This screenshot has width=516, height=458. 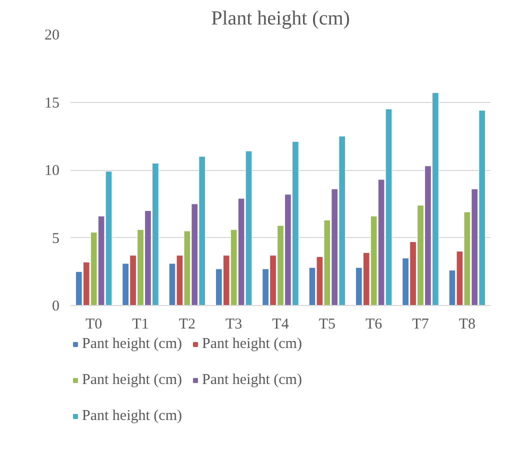 What do you see at coordinates (56, 306) in the screenshot?
I see `y-tick-label: 0` at bounding box center [56, 306].